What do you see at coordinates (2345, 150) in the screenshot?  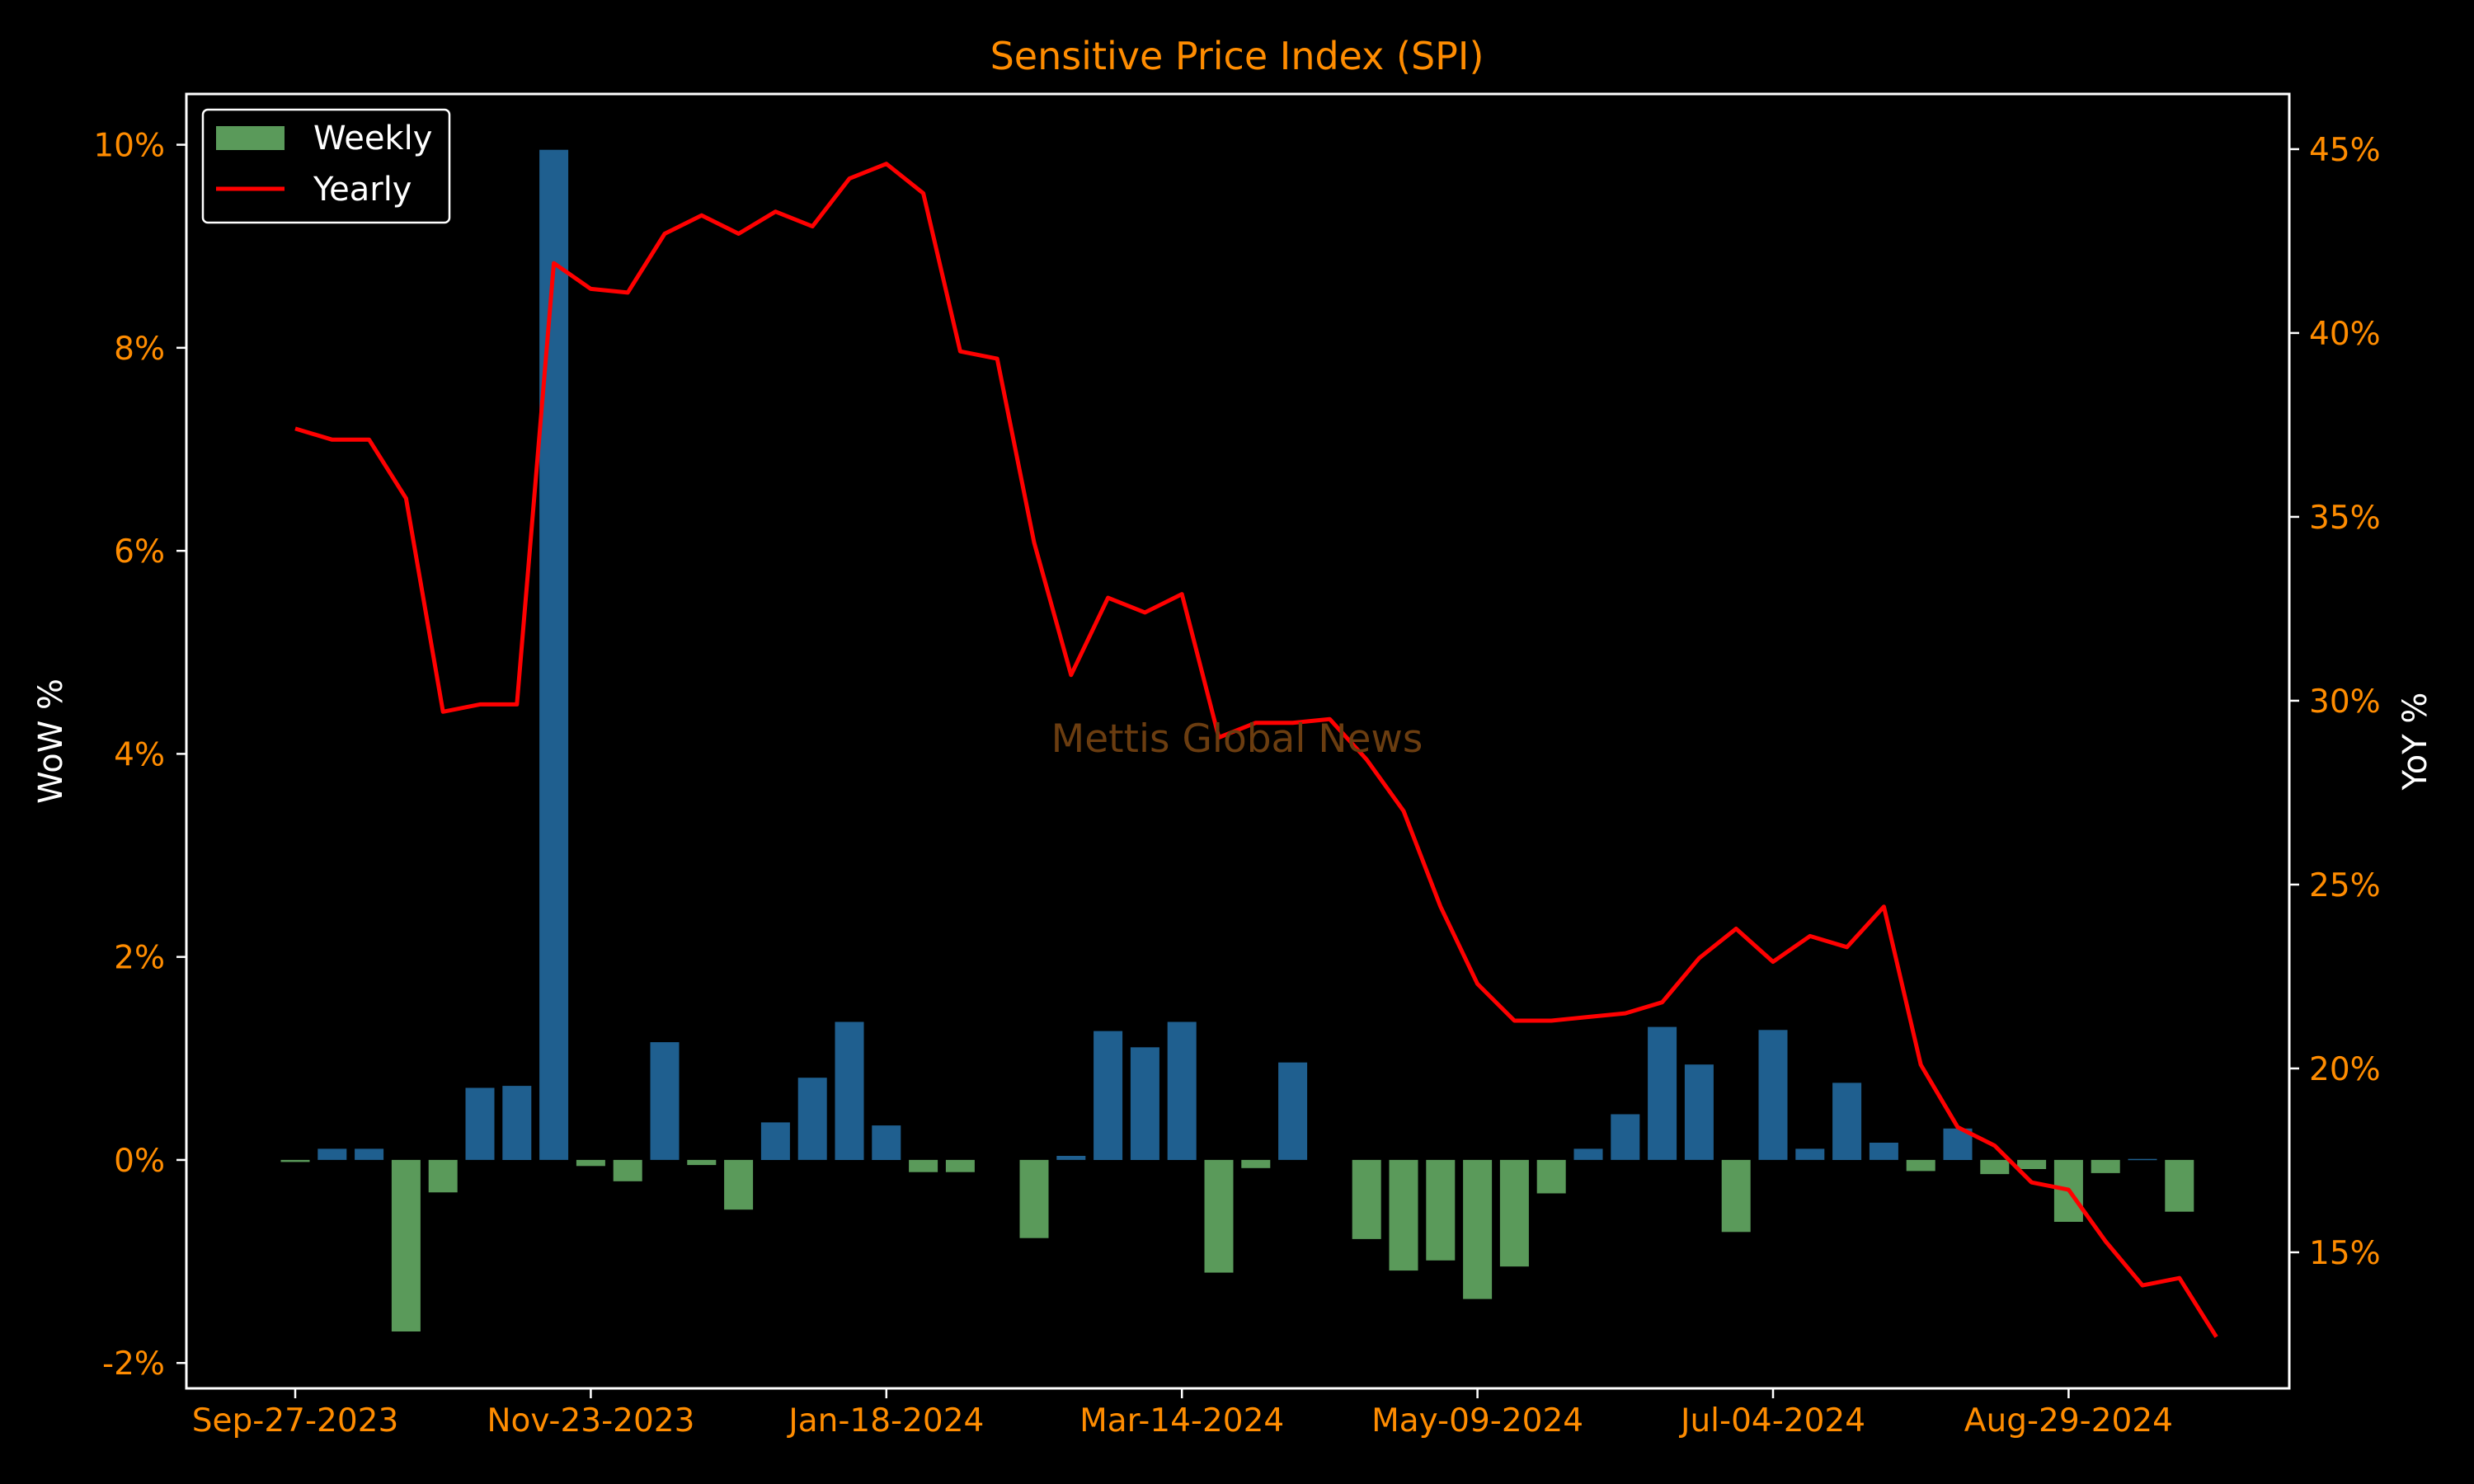 I see `right-tick-label: 45%` at bounding box center [2345, 150].